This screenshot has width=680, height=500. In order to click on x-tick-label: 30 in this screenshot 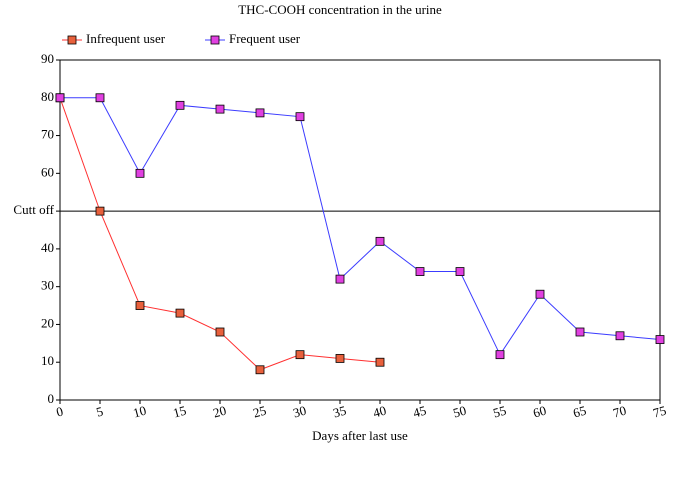, I will do `click(299, 412)`.